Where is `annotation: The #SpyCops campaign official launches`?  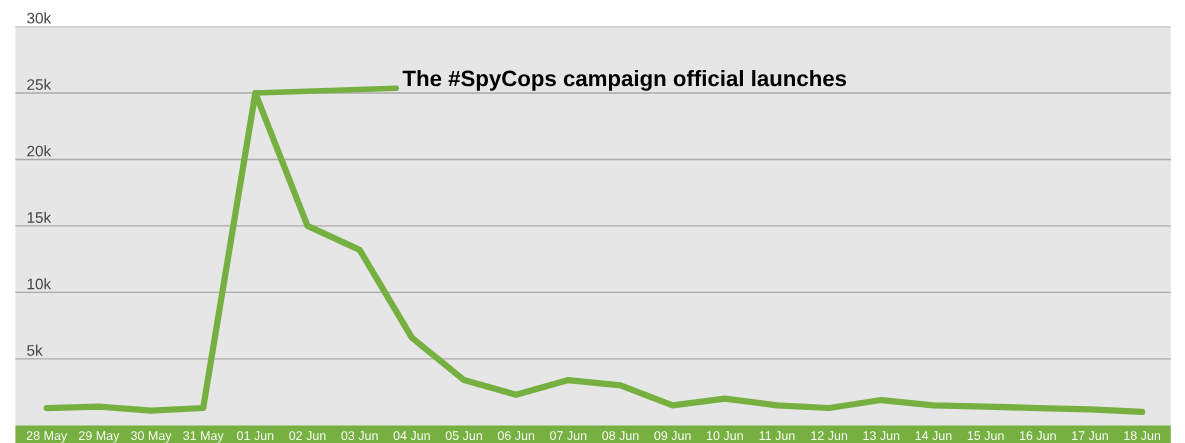 annotation: The #SpyCops campaign official launches is located at coordinates (624, 80).